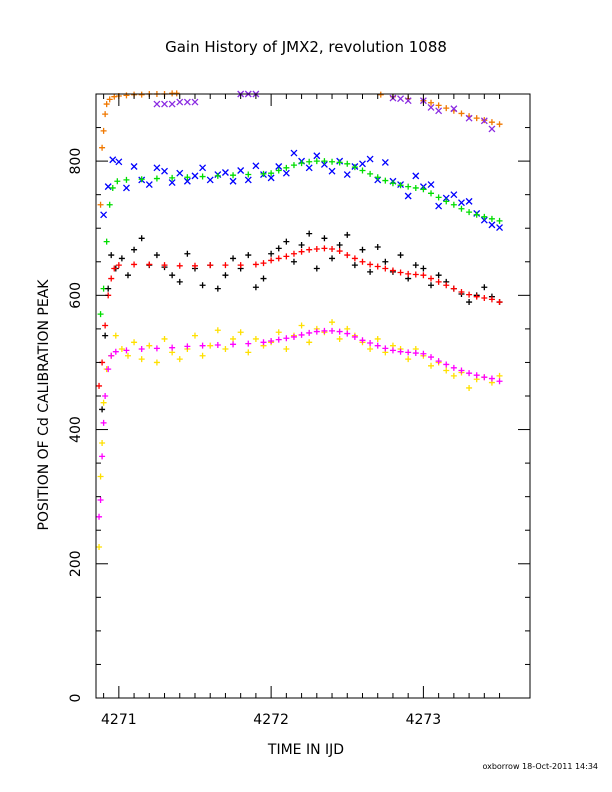  What do you see at coordinates (271, 720) in the screenshot?
I see `x-tick-label: 4272` at bounding box center [271, 720].